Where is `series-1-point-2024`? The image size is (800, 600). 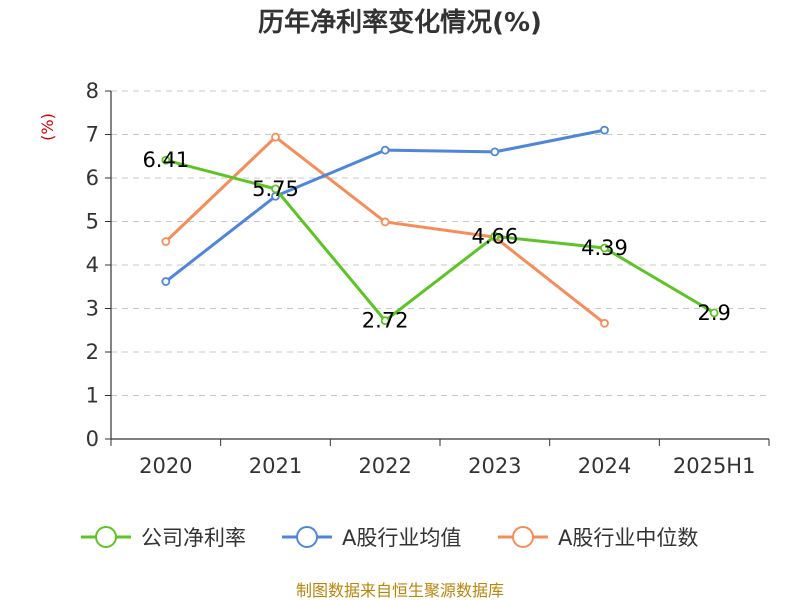 series-1-point-2024 is located at coordinates (604, 130).